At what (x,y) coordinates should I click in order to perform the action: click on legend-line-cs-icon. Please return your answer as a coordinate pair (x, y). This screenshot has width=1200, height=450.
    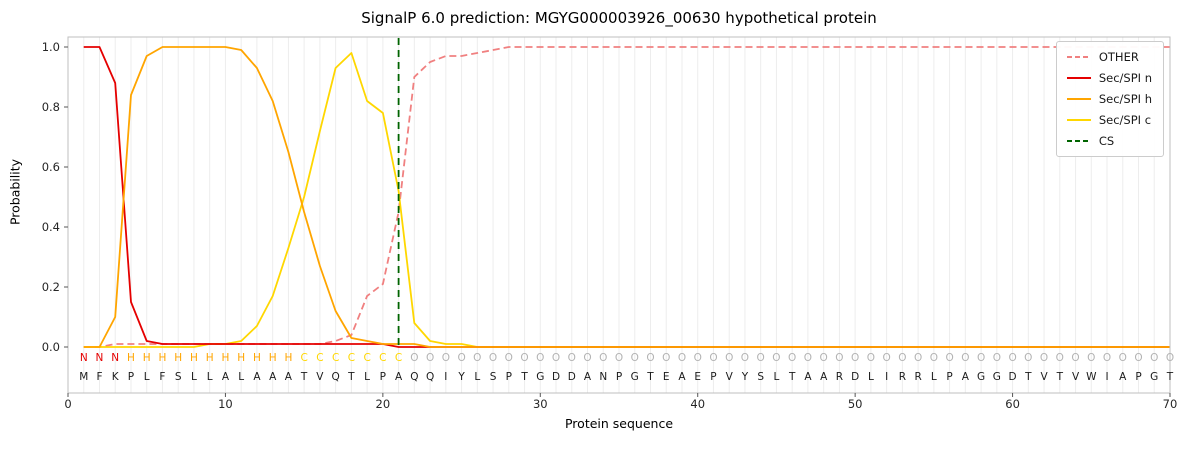
    Looking at the image, I should click on (1078, 141).